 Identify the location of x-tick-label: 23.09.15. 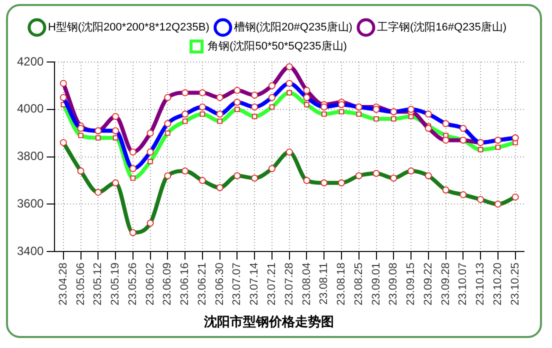
(411, 284).